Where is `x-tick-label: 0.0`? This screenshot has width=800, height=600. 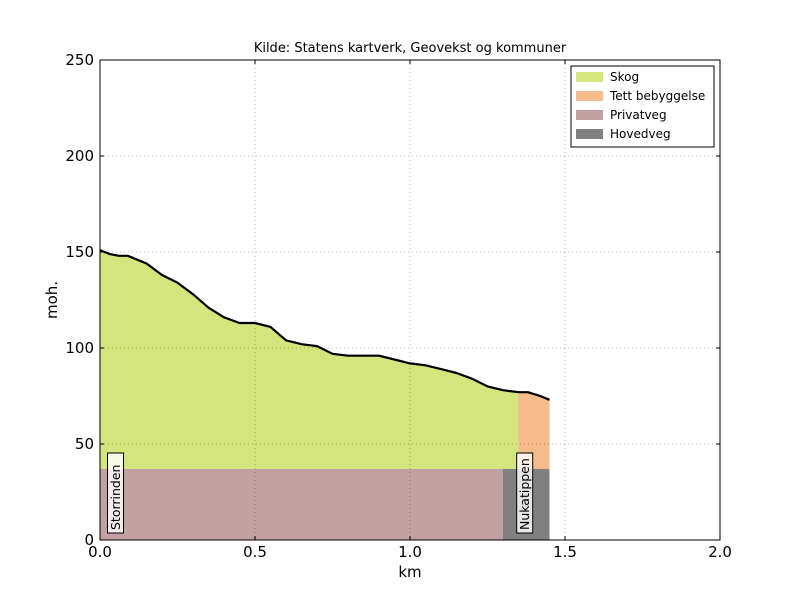 x-tick-label: 0.0 is located at coordinates (100, 552).